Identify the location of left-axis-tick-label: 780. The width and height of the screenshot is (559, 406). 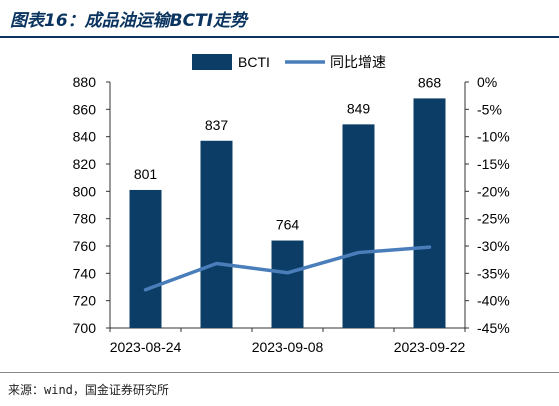
(85, 219).